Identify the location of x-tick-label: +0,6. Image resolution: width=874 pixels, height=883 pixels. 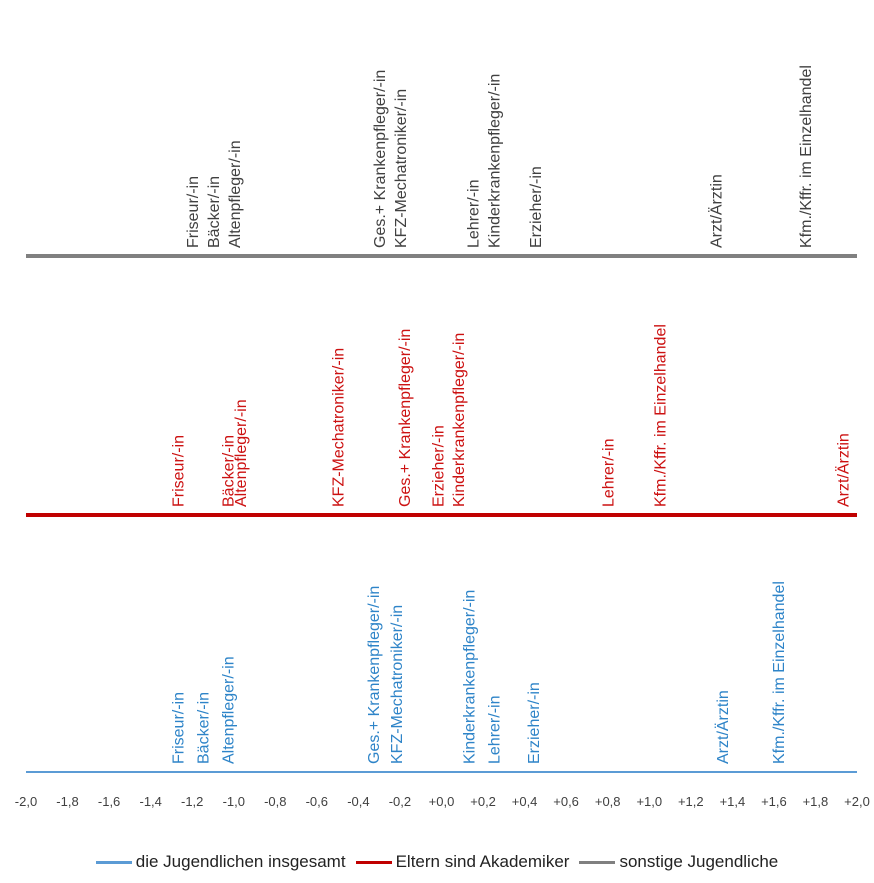
(566, 801).